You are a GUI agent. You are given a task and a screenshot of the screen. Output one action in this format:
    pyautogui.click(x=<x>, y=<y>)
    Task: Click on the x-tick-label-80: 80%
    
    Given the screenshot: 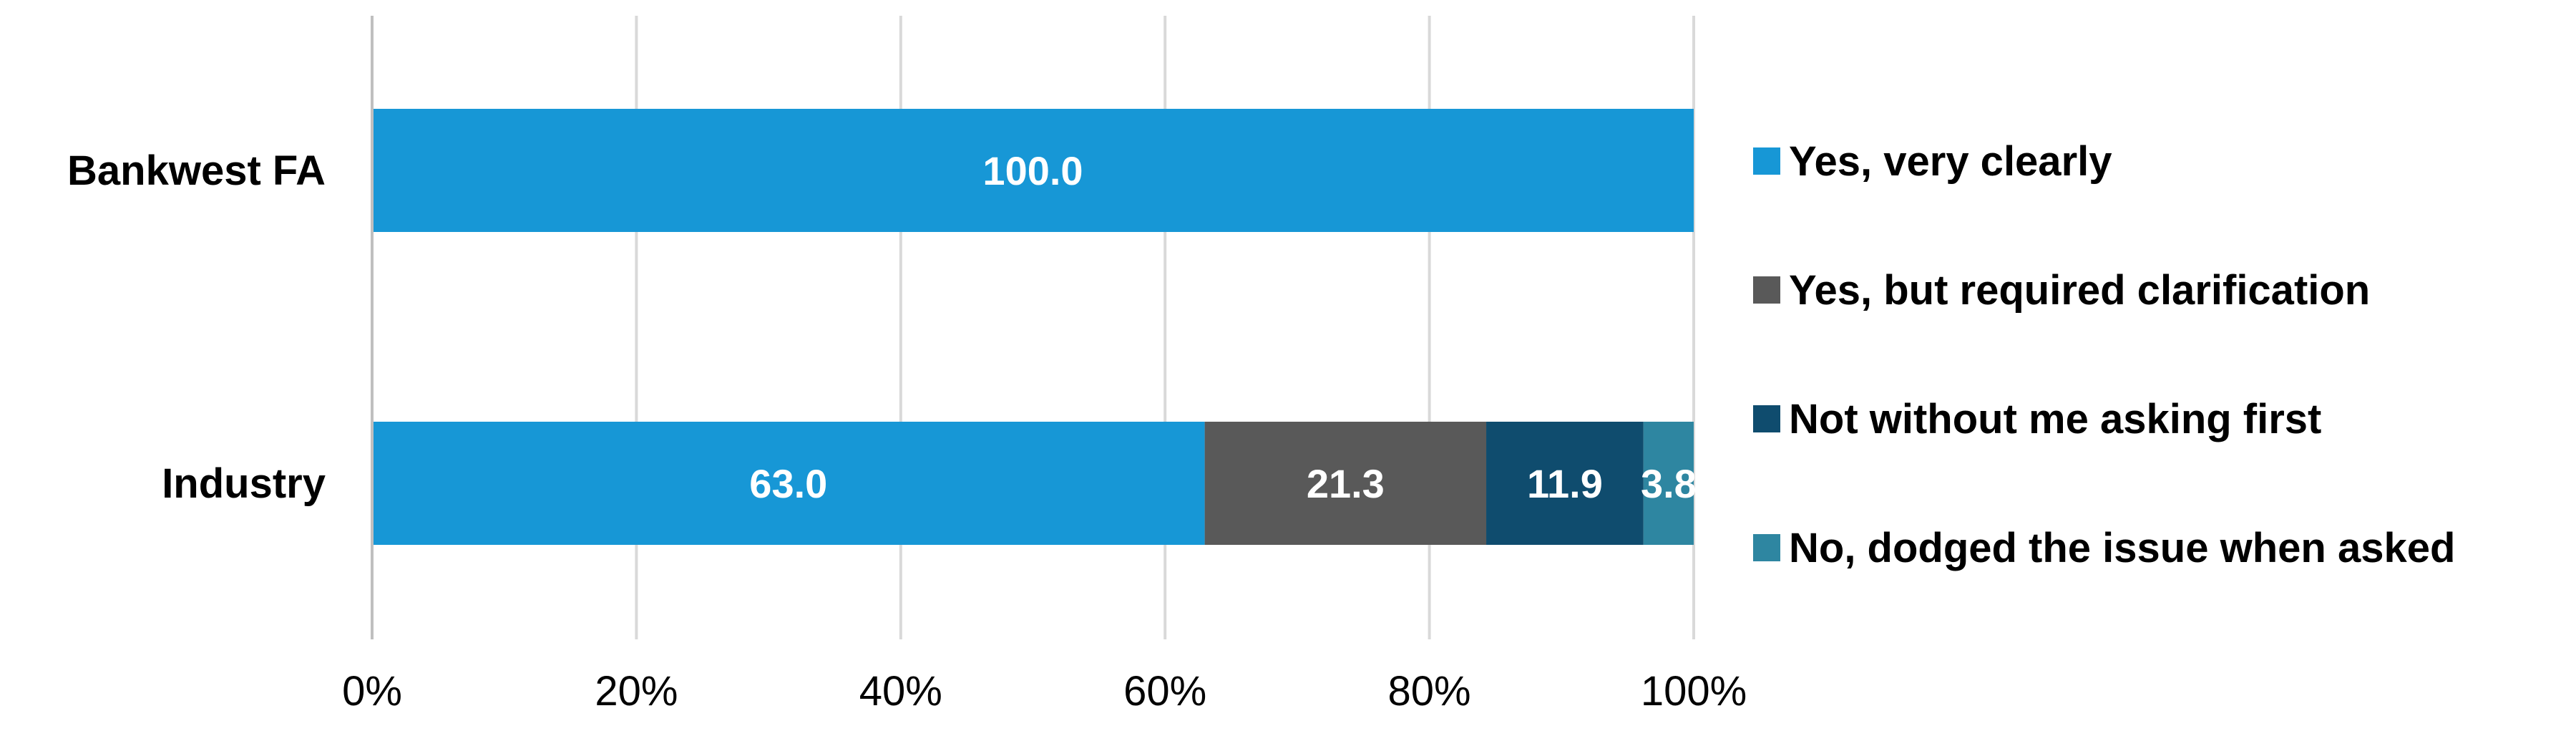 What is the action you would take?
    pyautogui.click(x=1429, y=691)
    